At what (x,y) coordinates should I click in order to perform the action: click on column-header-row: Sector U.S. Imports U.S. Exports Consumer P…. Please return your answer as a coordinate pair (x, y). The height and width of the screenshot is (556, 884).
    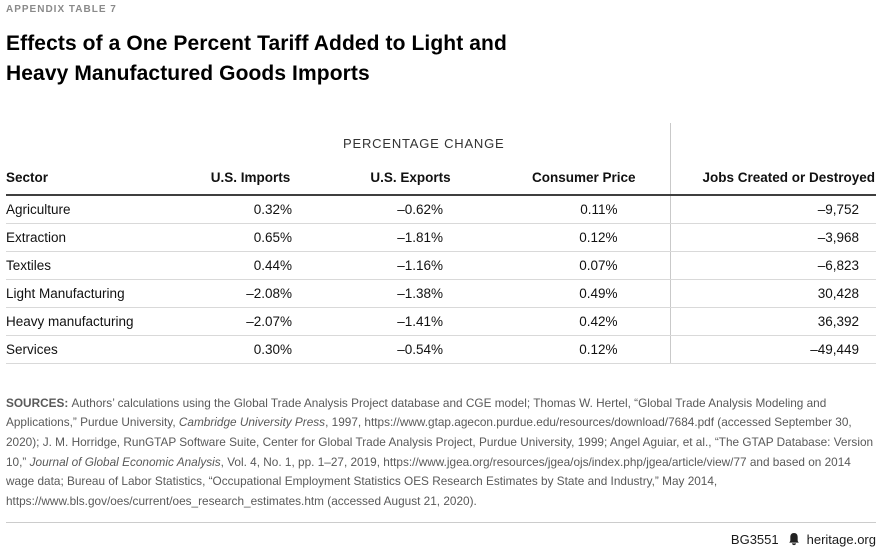
    Looking at the image, I should click on (441, 180).